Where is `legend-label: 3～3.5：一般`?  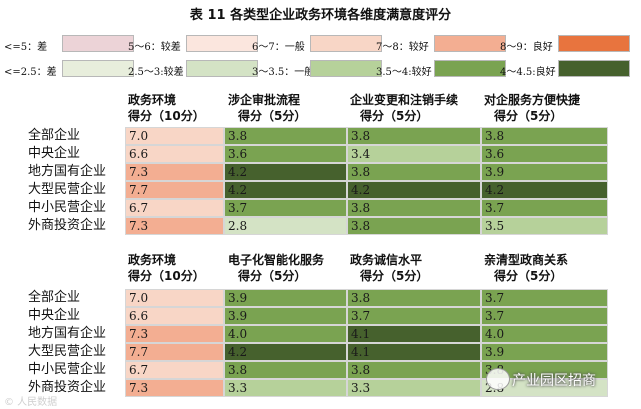
legend-label: 3～3.5：一般 is located at coordinates (283, 72).